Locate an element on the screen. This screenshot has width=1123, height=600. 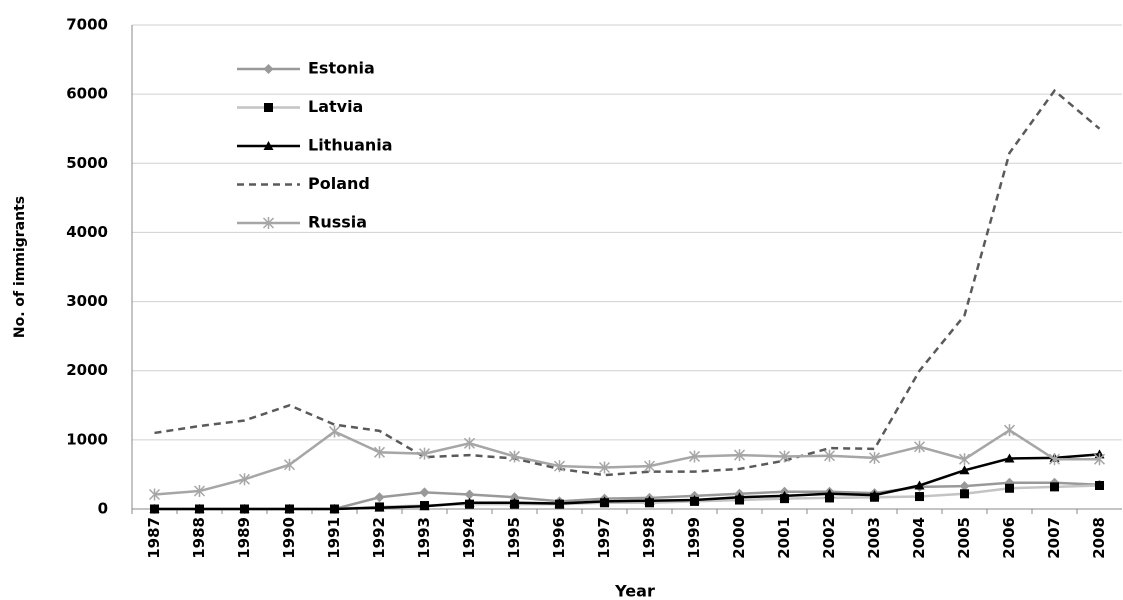
y-axis-label: No. of immigrants is located at coordinates (20, 267).